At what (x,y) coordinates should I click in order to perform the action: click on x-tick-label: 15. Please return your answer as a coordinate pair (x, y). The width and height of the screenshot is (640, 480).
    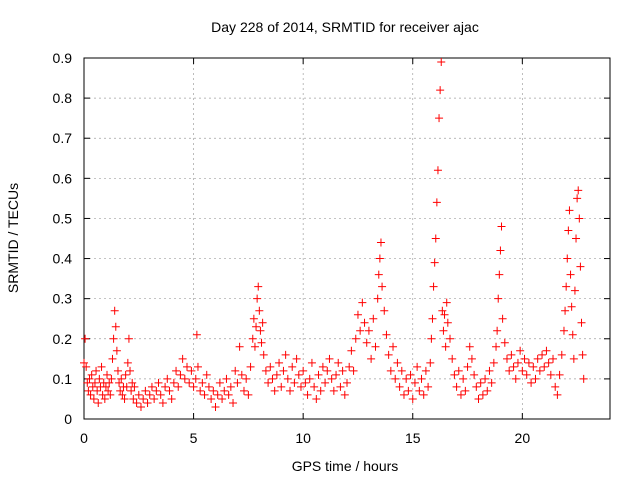
    Looking at the image, I should click on (413, 438).